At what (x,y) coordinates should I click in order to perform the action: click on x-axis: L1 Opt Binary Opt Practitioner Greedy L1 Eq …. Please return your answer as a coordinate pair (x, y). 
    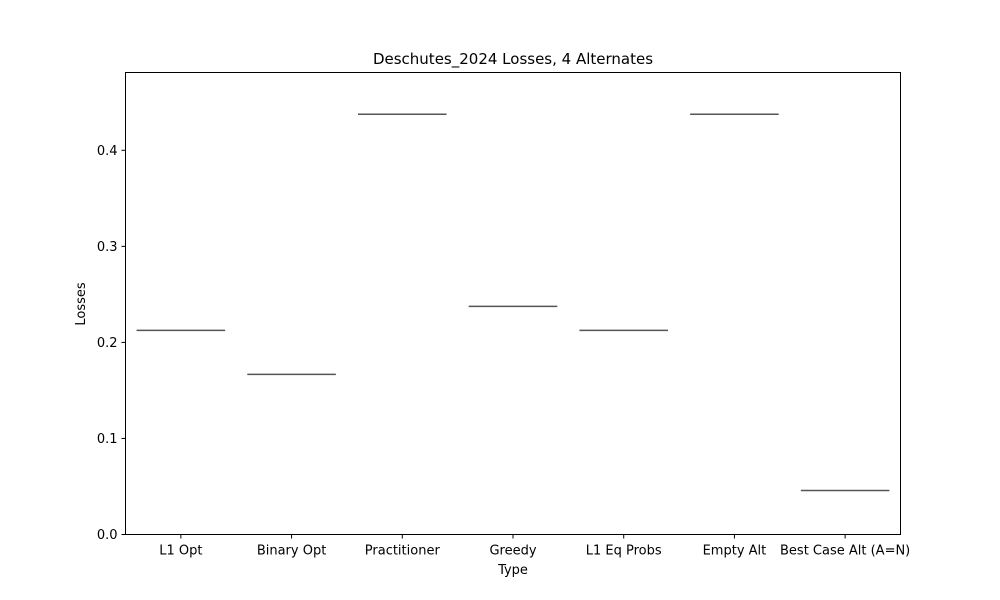
    Looking at the image, I should click on (534, 546).